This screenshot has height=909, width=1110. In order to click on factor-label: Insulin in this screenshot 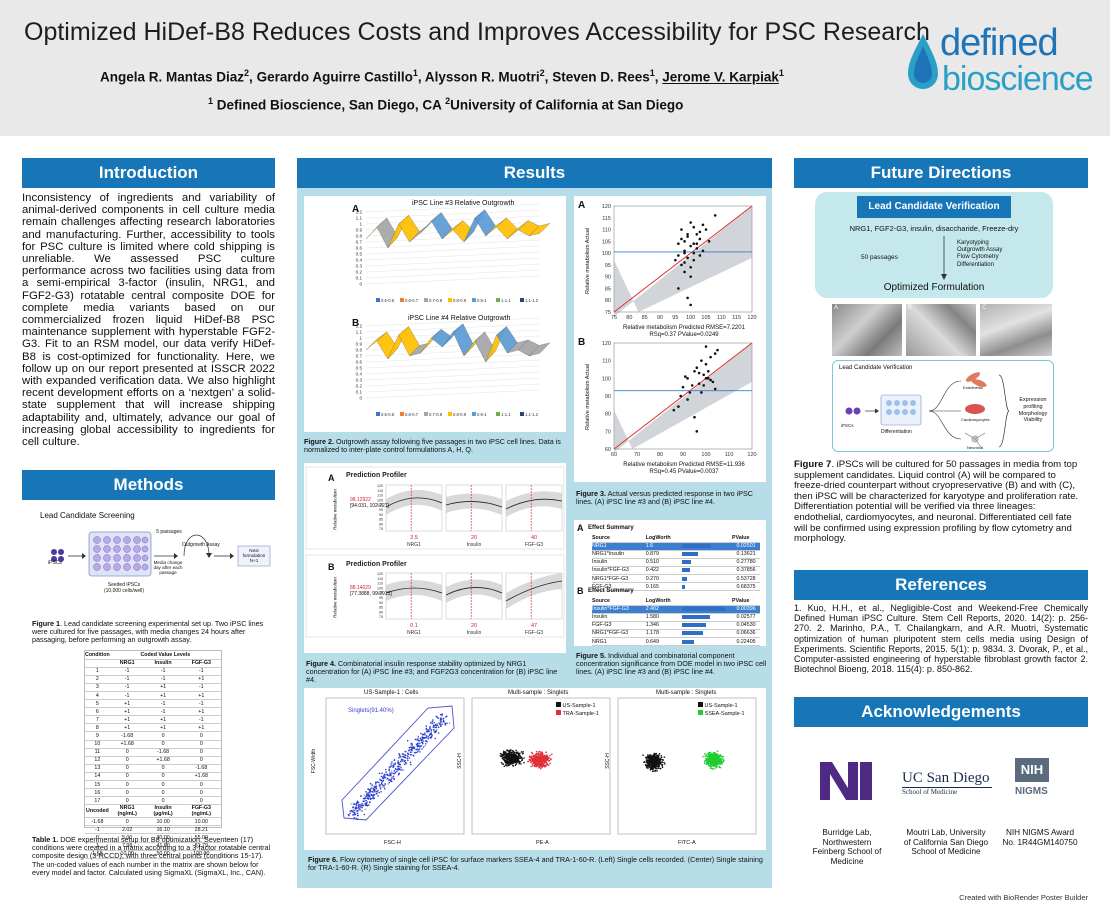, I will do `click(474, 633)`.